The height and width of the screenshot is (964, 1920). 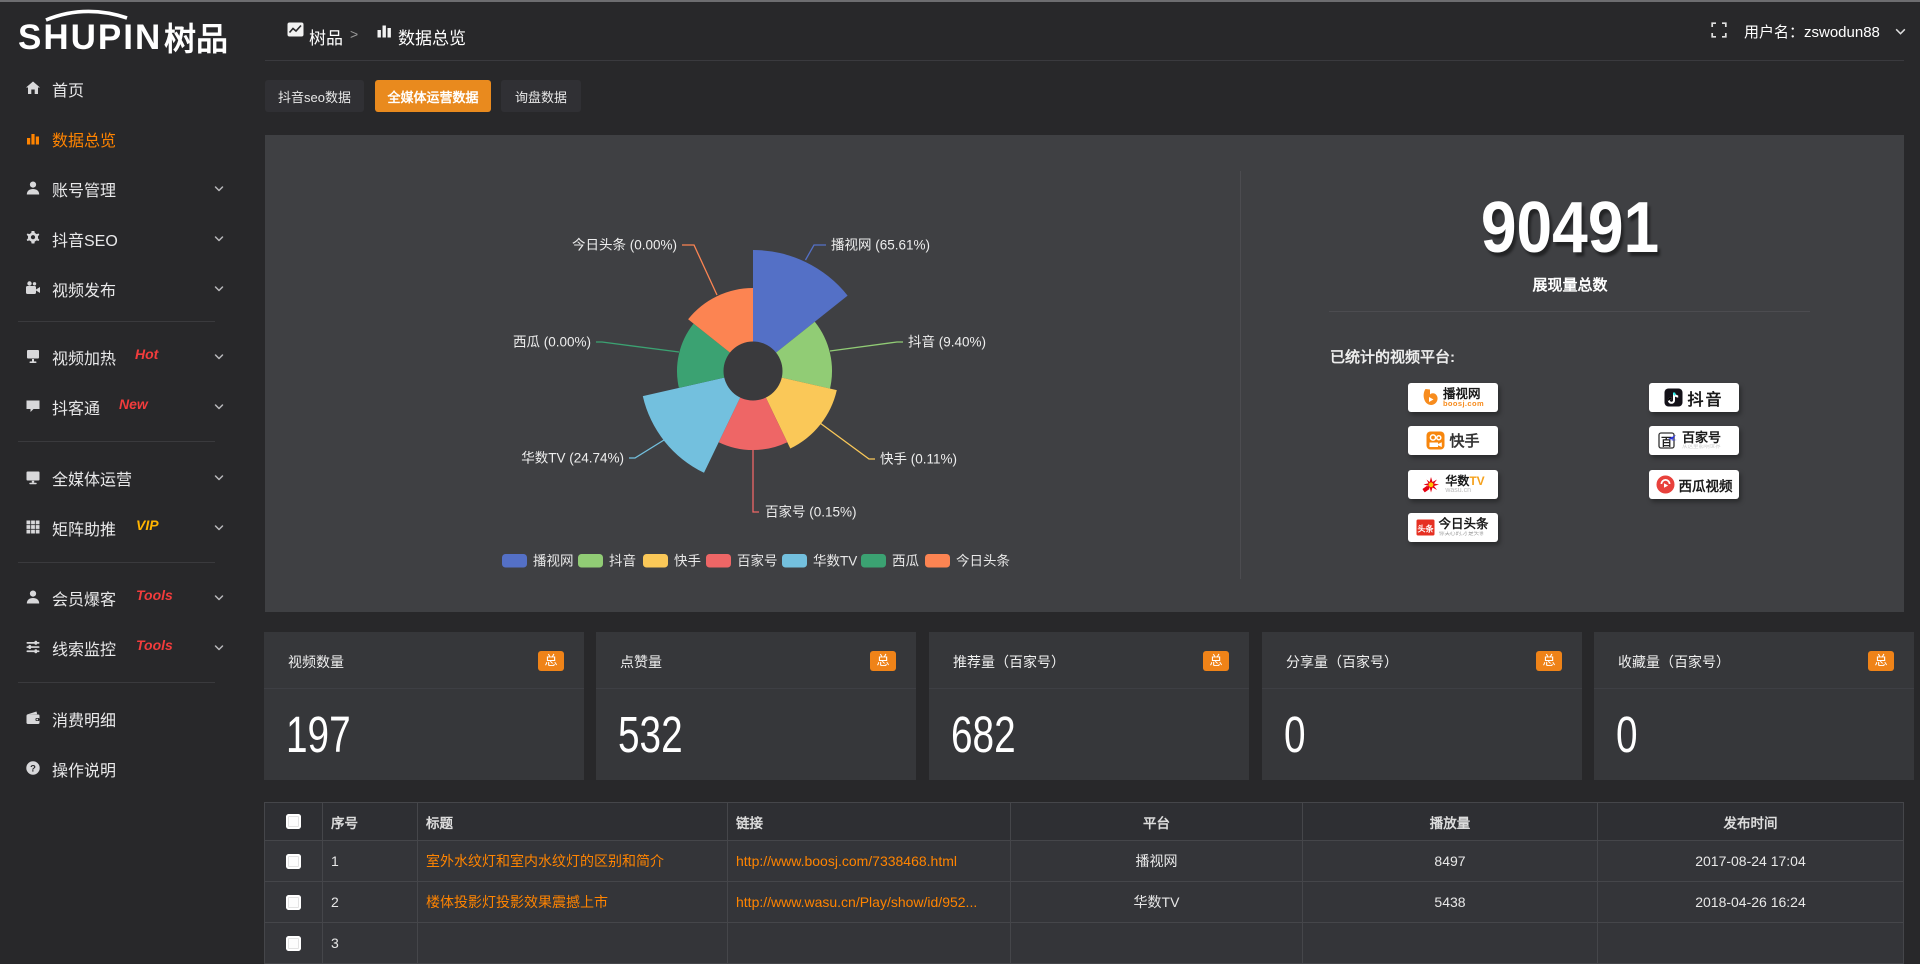 What do you see at coordinates (1666, 441) in the screenshot?
I see `svg-text: 百` at bounding box center [1666, 441].